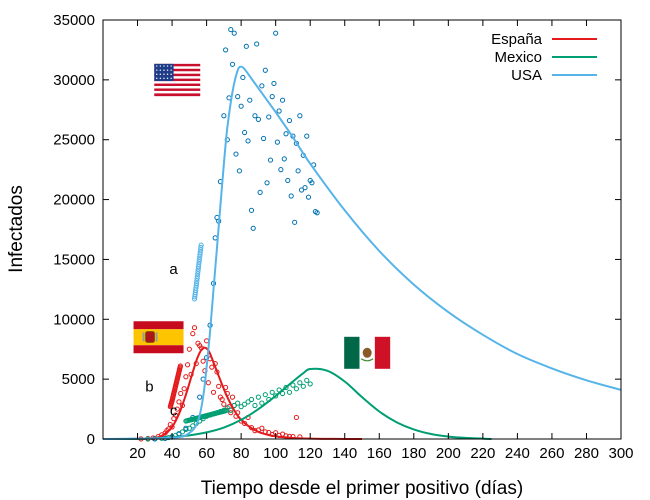  Describe the element at coordinates (74, 200) in the screenshot. I see `y-tick-label: 20000` at that location.